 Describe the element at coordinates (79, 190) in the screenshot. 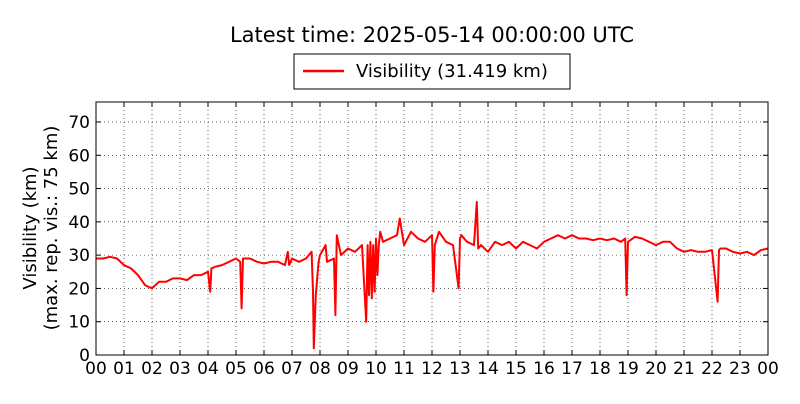

I see `y-tick-label: 50` at that location.